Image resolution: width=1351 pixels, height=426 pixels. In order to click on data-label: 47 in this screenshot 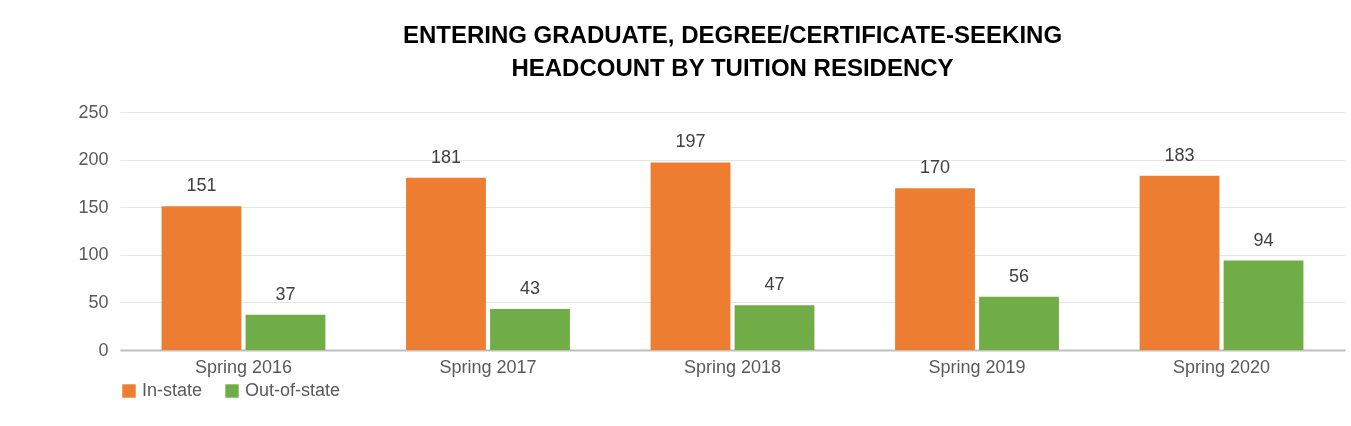, I will do `click(774, 284)`.